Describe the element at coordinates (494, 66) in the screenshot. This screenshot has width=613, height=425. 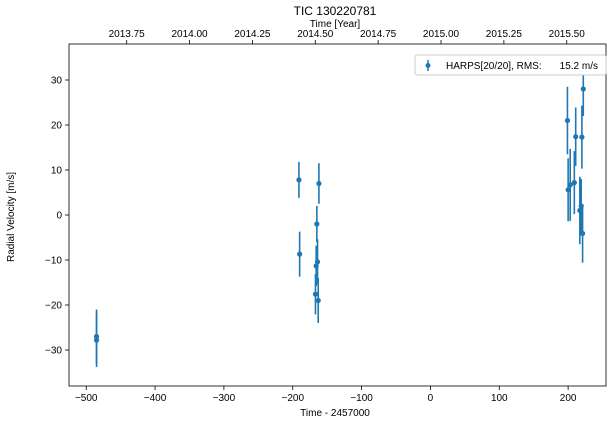
I see `legend-label: HARPS[20/20], RMS:` at that location.